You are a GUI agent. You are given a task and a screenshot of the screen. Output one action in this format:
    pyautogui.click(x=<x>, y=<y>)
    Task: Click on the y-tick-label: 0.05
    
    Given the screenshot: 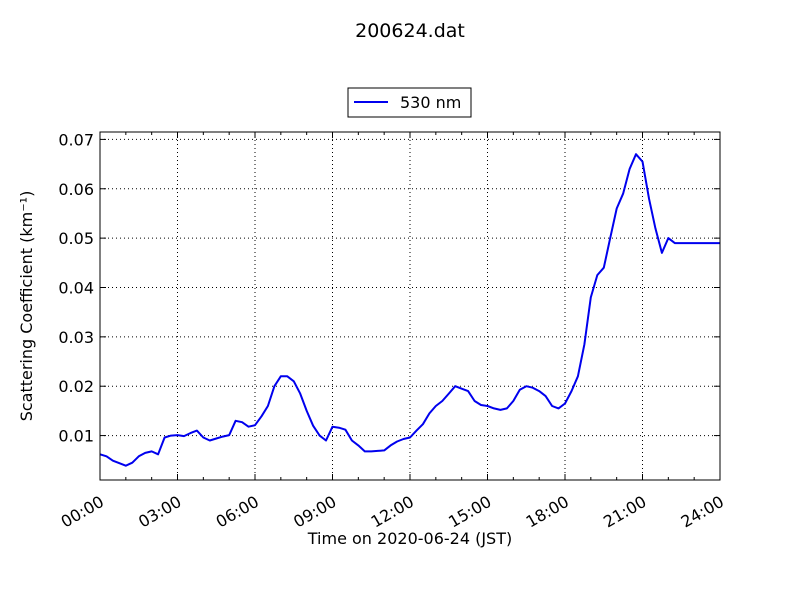 What is the action you would take?
    pyautogui.click(x=76, y=238)
    